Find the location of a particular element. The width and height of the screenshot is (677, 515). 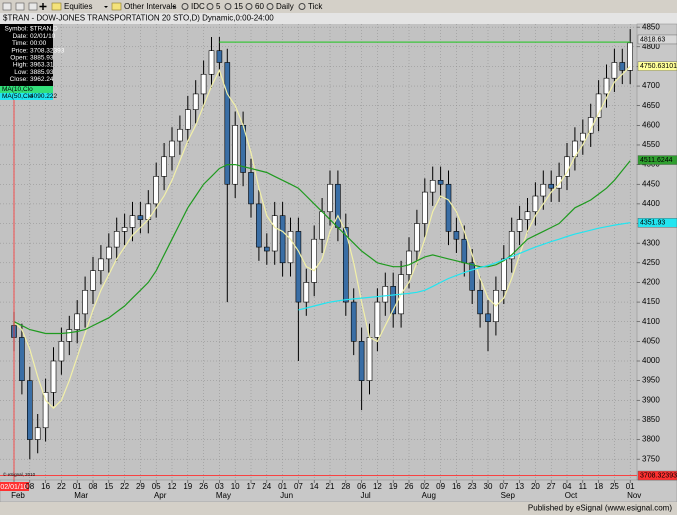

month-label: Jun is located at coordinates (286, 495).